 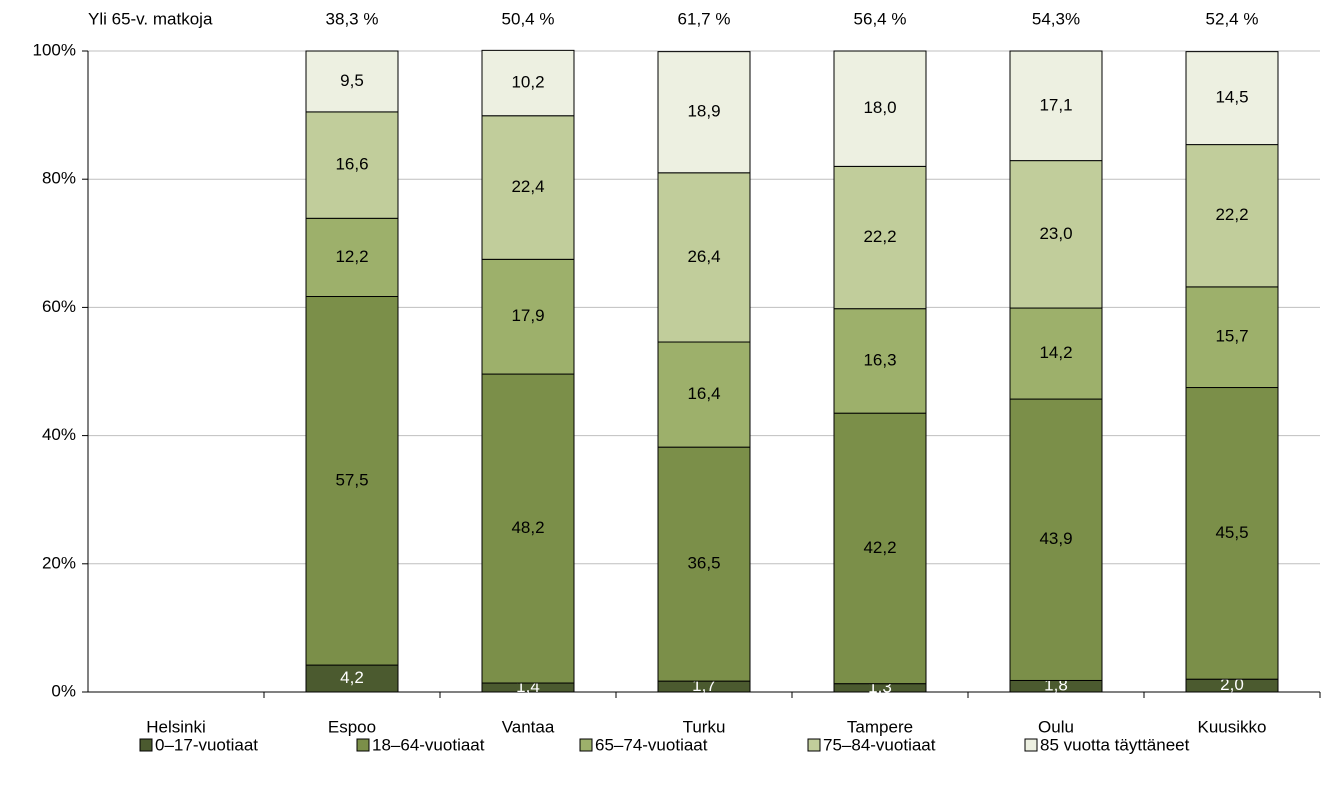 What do you see at coordinates (352, 726) in the screenshot?
I see `x-tick-label: Espoo` at bounding box center [352, 726].